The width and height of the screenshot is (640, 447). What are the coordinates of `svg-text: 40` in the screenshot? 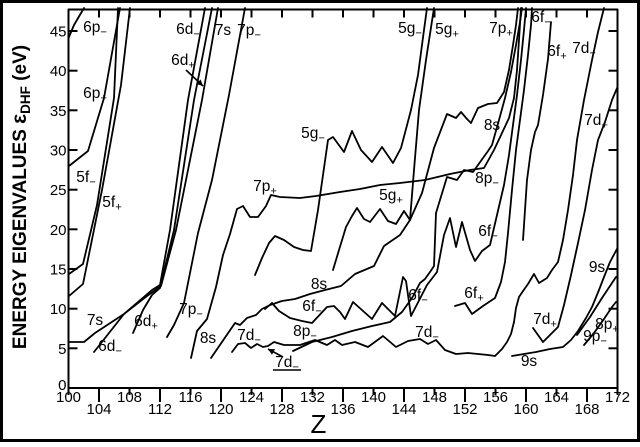 It's located at (58, 71).